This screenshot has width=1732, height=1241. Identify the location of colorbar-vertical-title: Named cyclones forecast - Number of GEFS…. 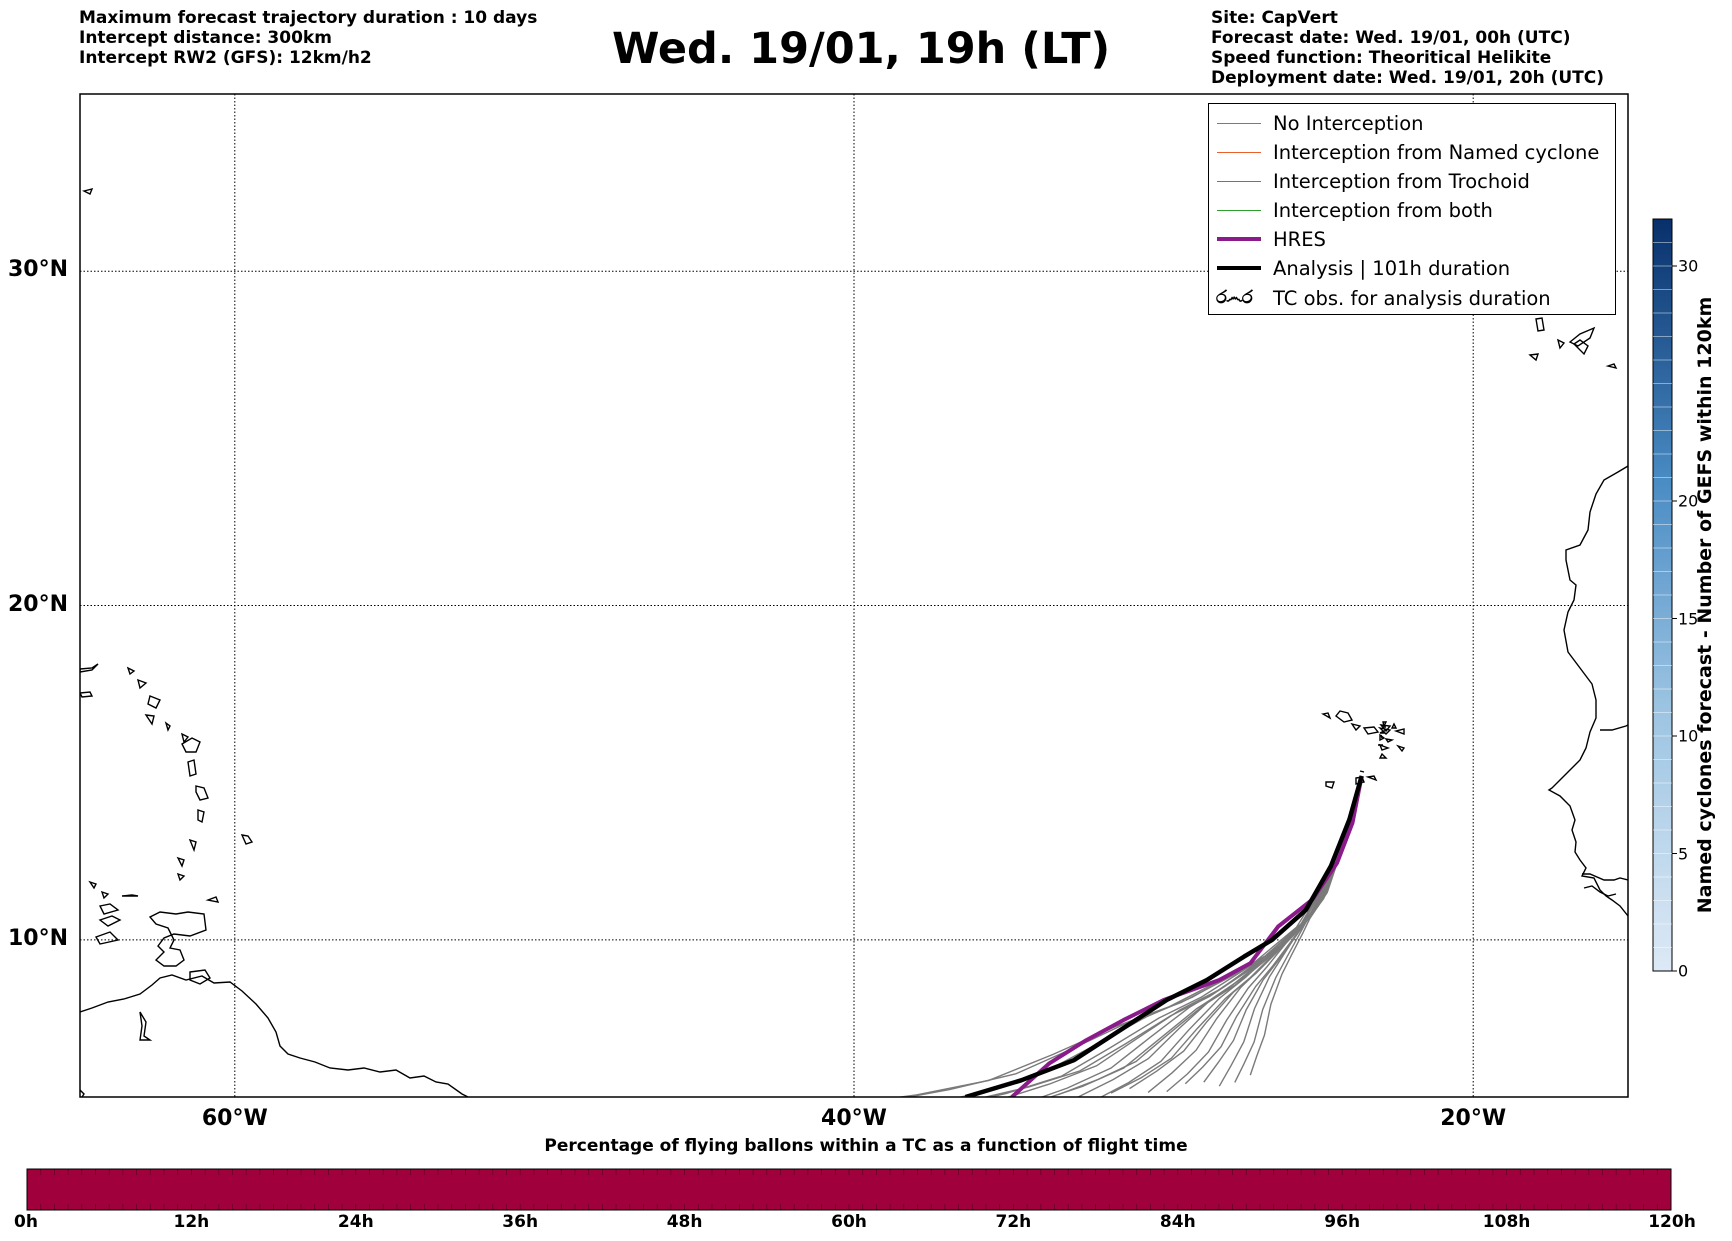
(1705, 605).